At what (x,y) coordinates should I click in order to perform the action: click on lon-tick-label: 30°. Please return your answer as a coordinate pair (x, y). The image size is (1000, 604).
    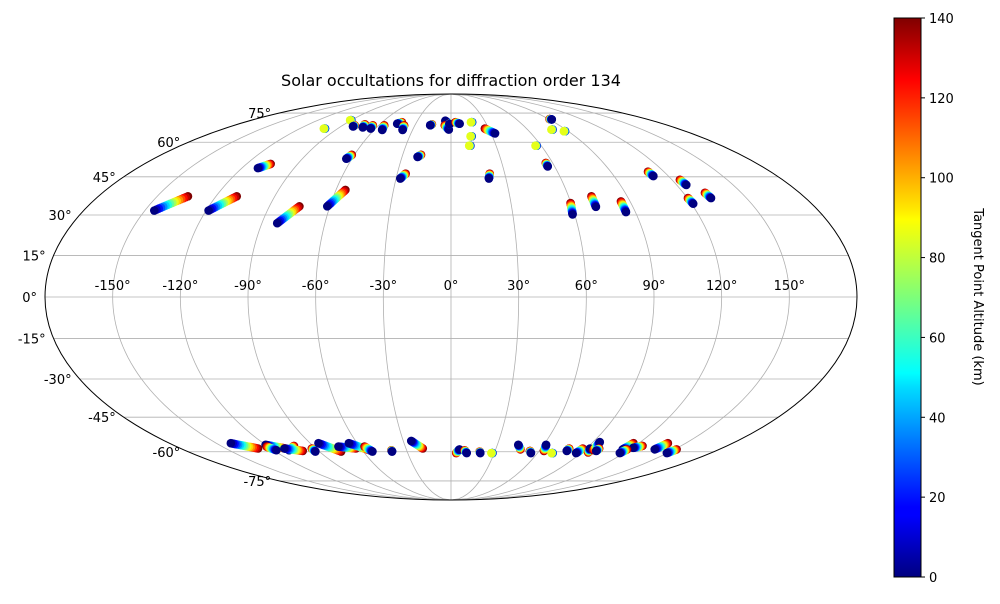
    Looking at the image, I should click on (518, 286).